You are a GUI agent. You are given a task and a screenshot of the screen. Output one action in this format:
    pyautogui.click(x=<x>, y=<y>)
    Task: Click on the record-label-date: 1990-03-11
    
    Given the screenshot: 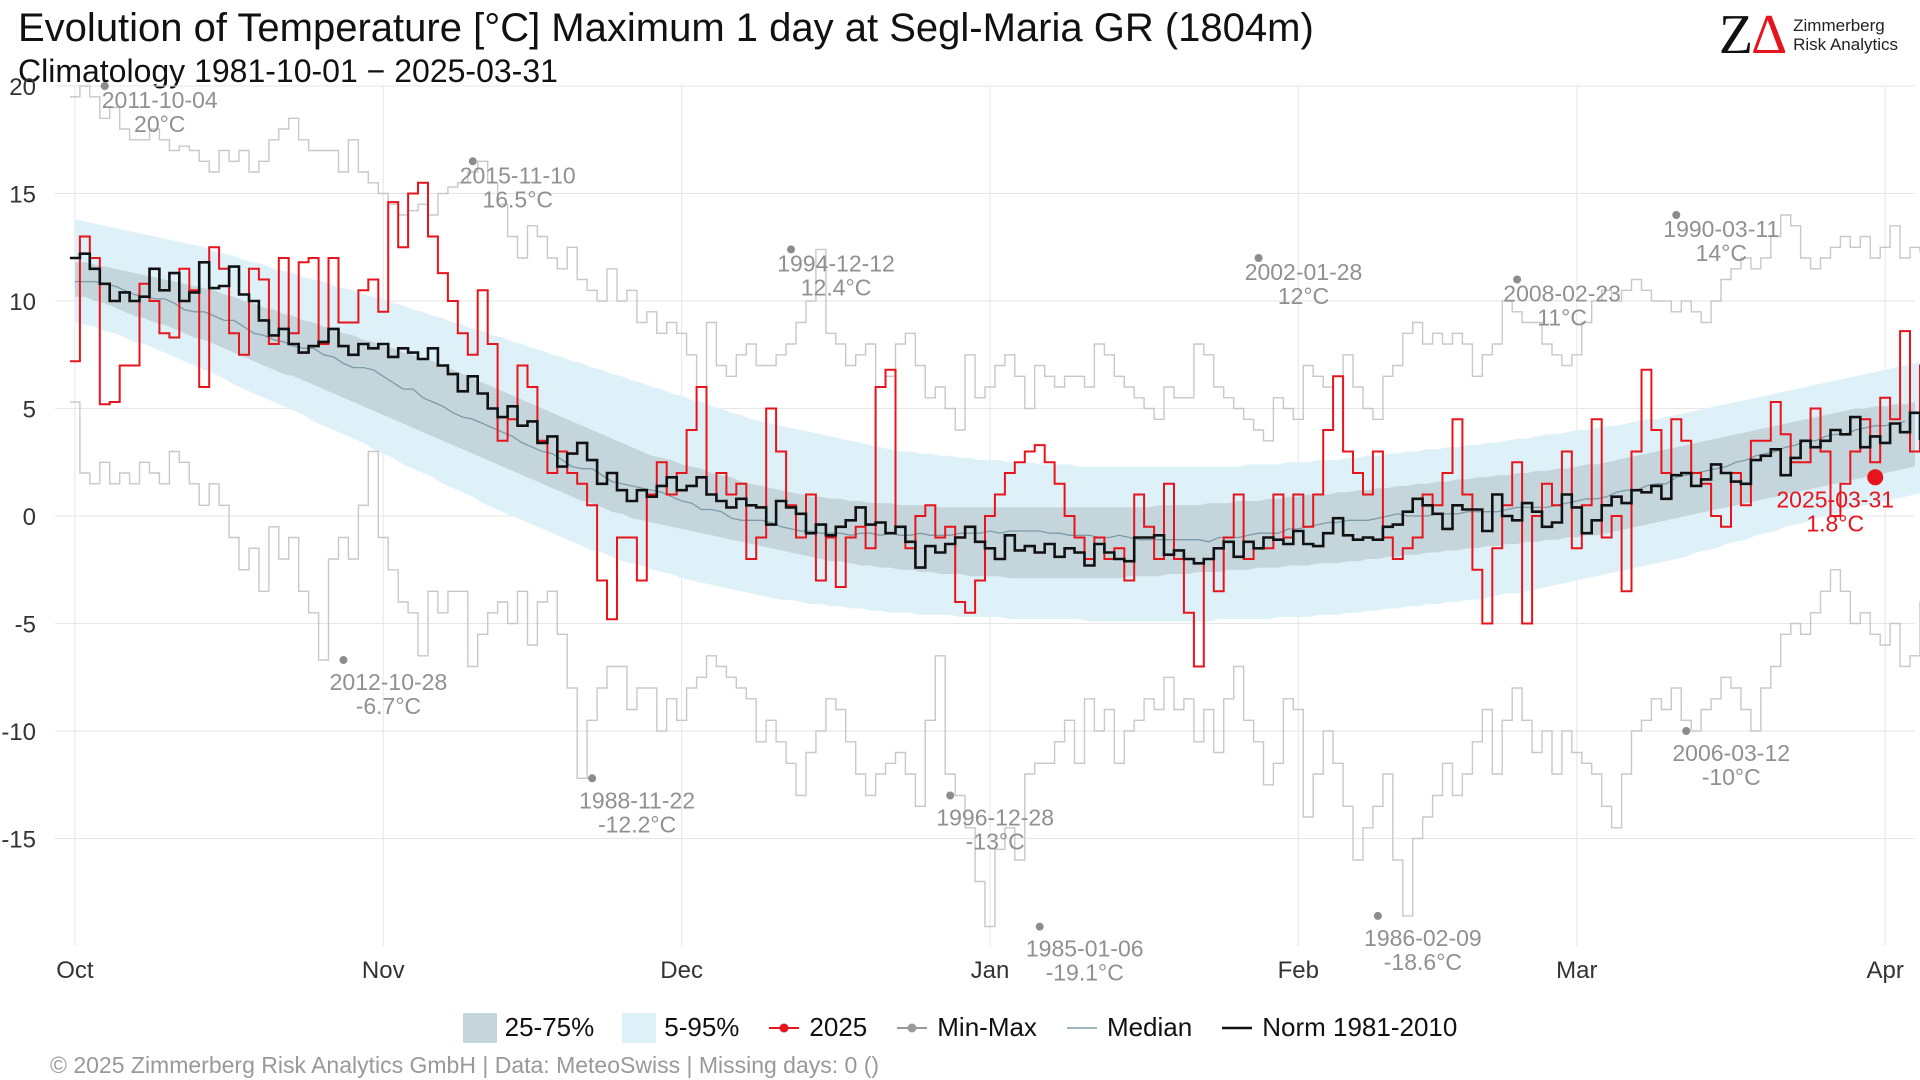 What is the action you would take?
    pyautogui.click(x=1721, y=229)
    